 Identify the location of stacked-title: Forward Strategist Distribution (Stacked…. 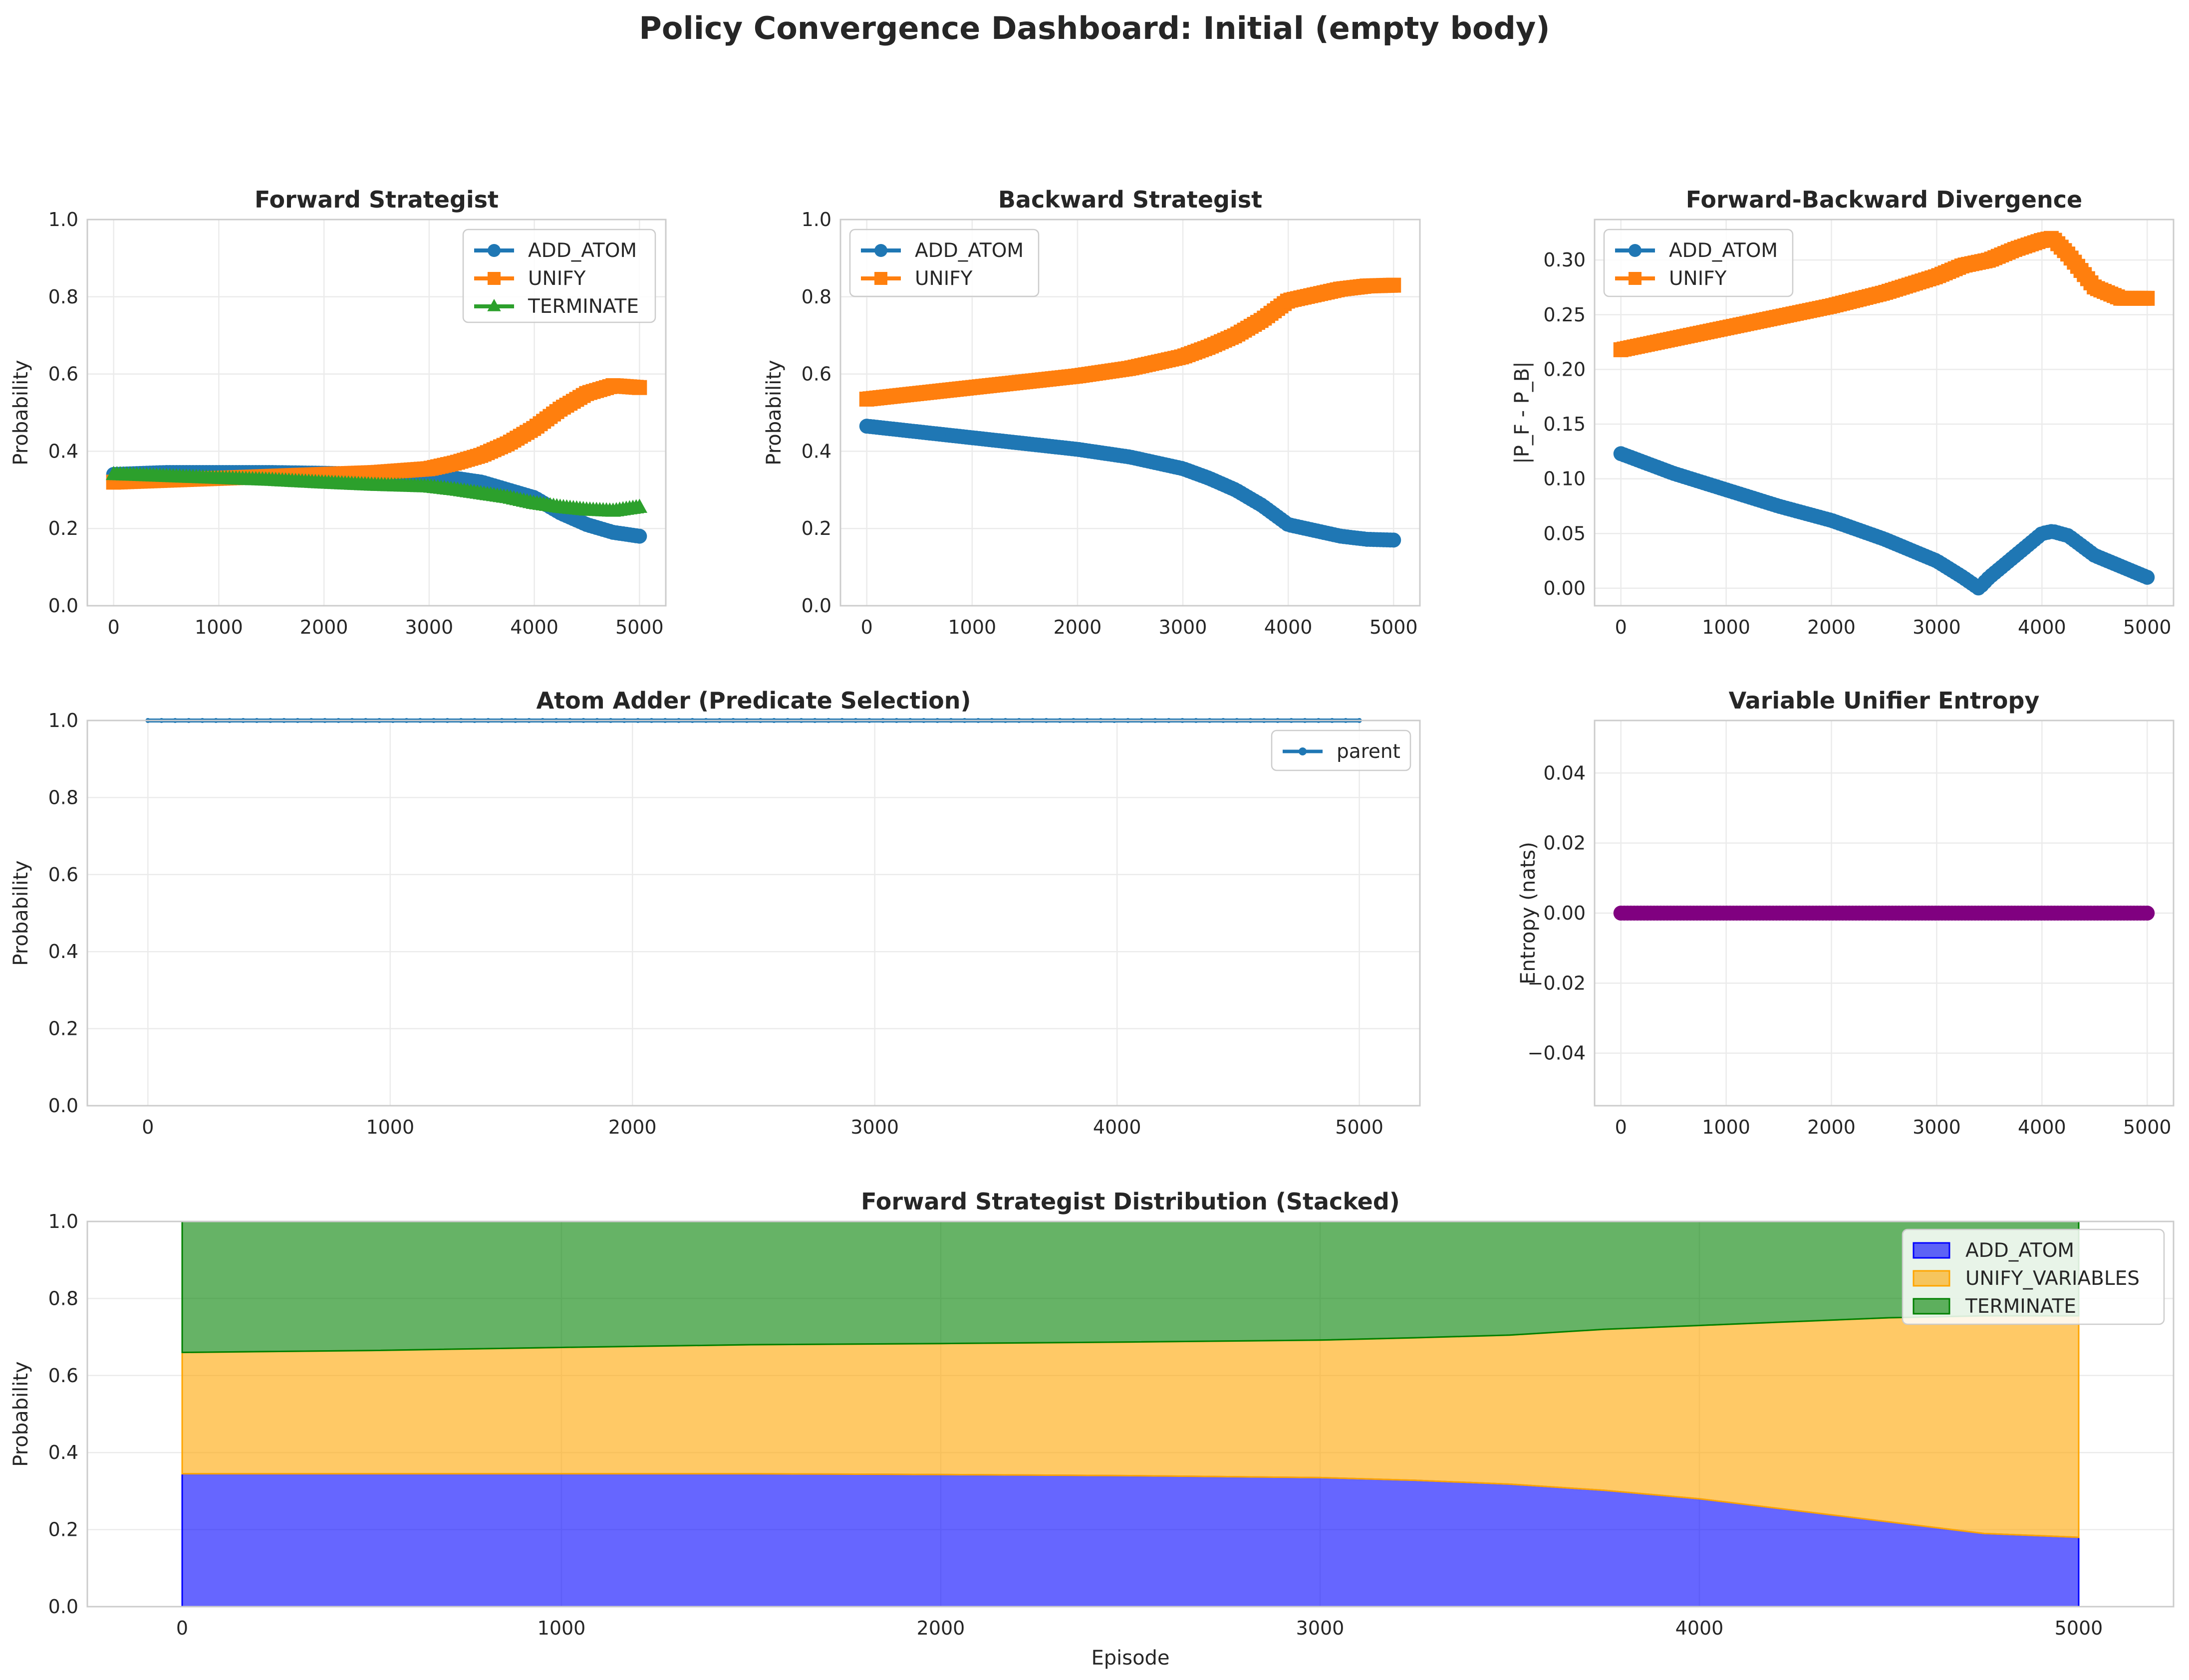
(1130, 1202).